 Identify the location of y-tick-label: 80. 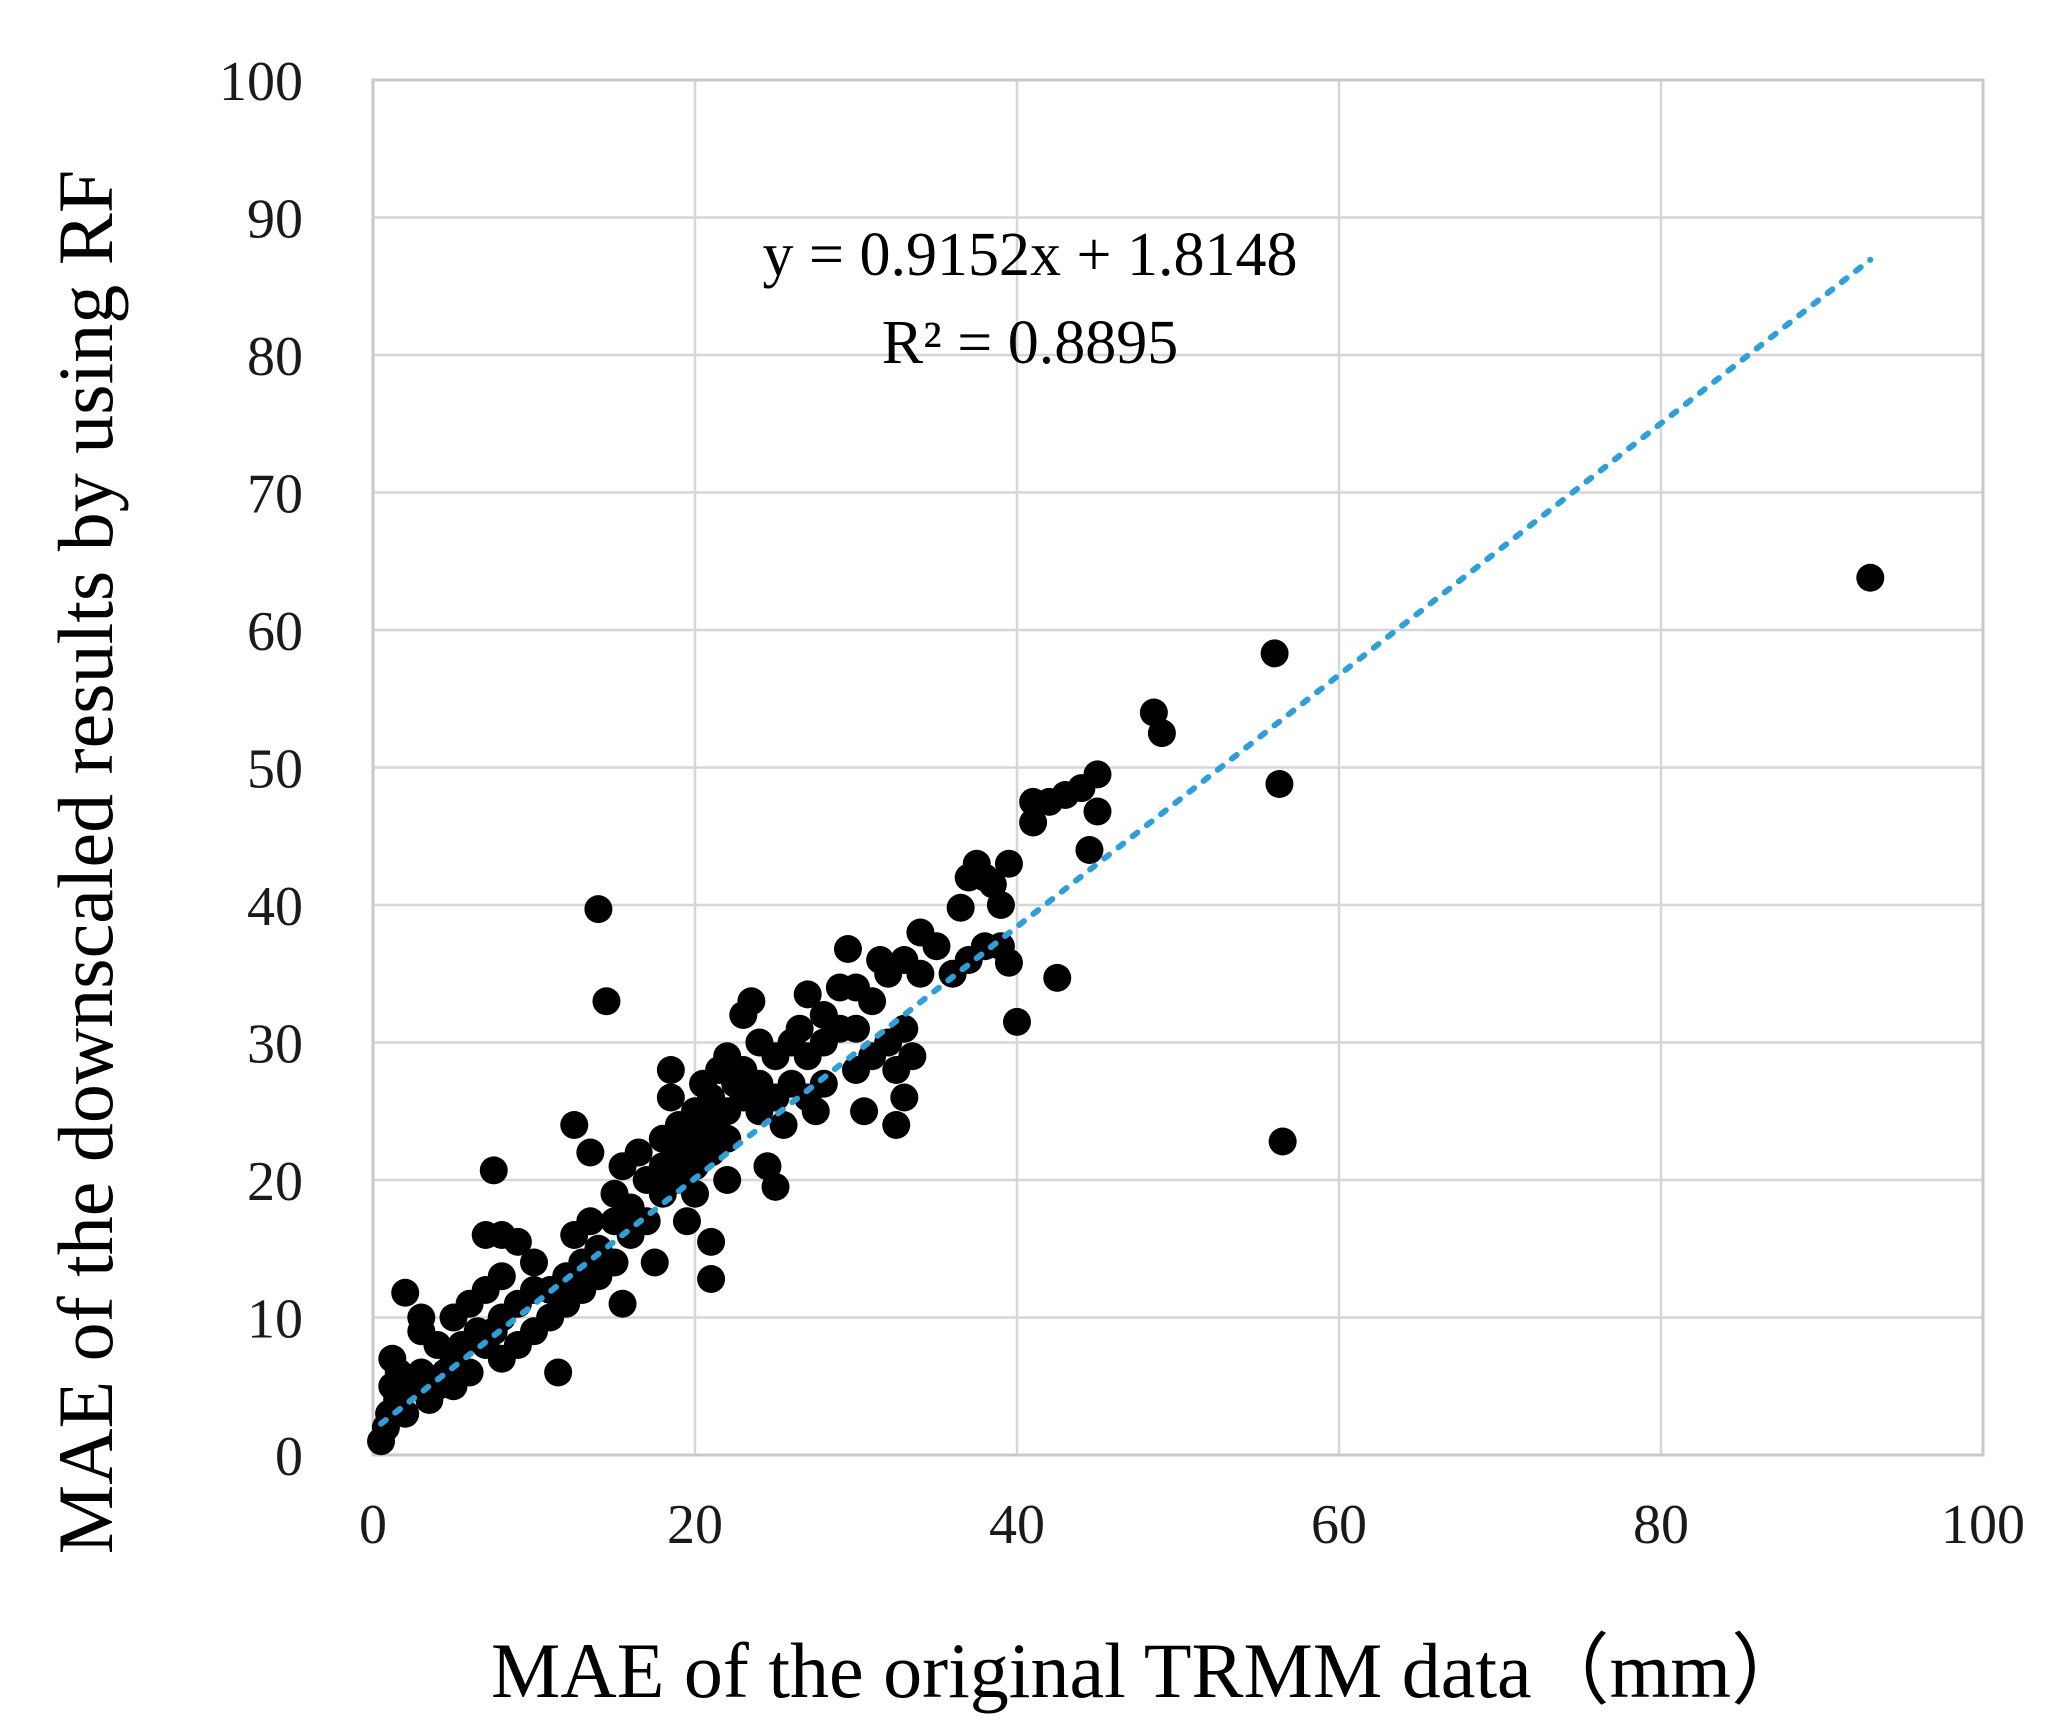
(275, 357).